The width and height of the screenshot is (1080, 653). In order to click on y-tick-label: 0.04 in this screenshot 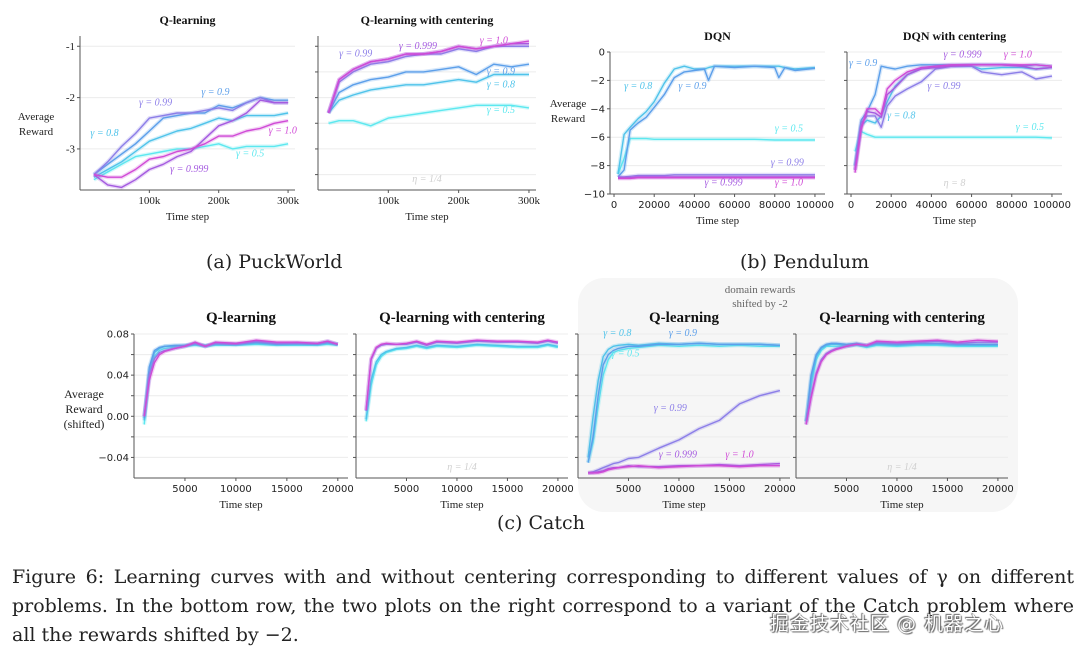, I will do `click(118, 376)`.